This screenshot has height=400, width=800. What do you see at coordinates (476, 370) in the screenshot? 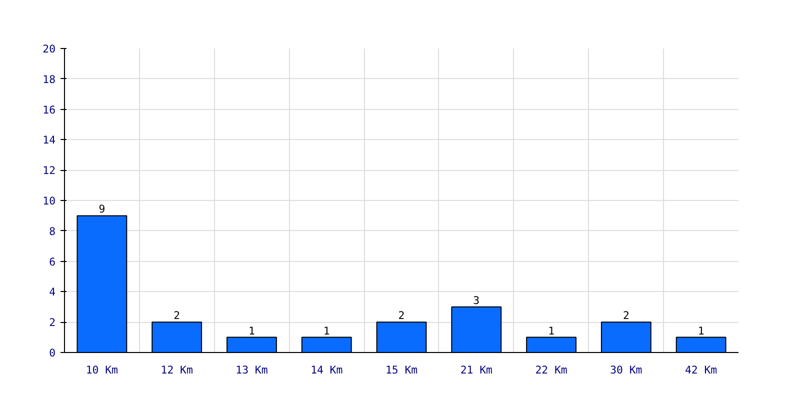
I see `x-tick-label: 21 Km` at bounding box center [476, 370].